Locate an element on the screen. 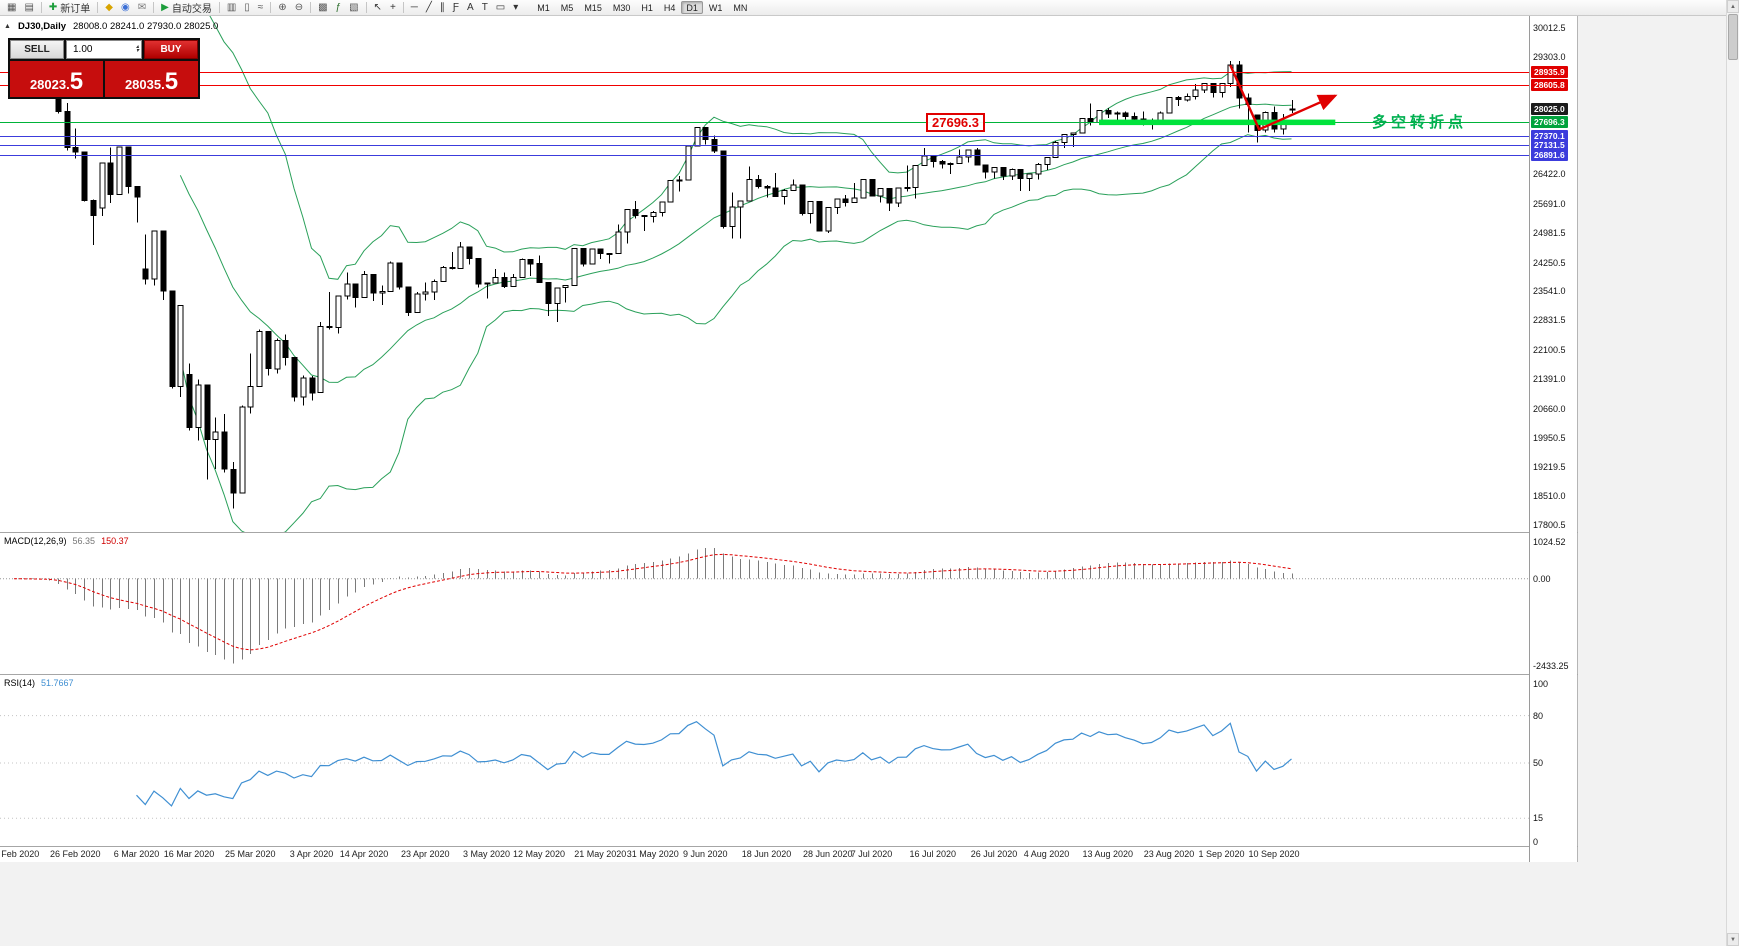  cursor-icon: ↖ is located at coordinates (378, 8).